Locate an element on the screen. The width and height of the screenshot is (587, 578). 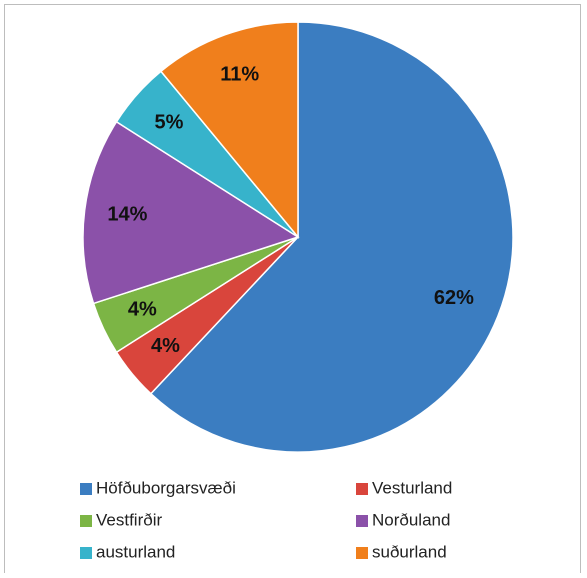
data-label: 11% is located at coordinates (239, 74).